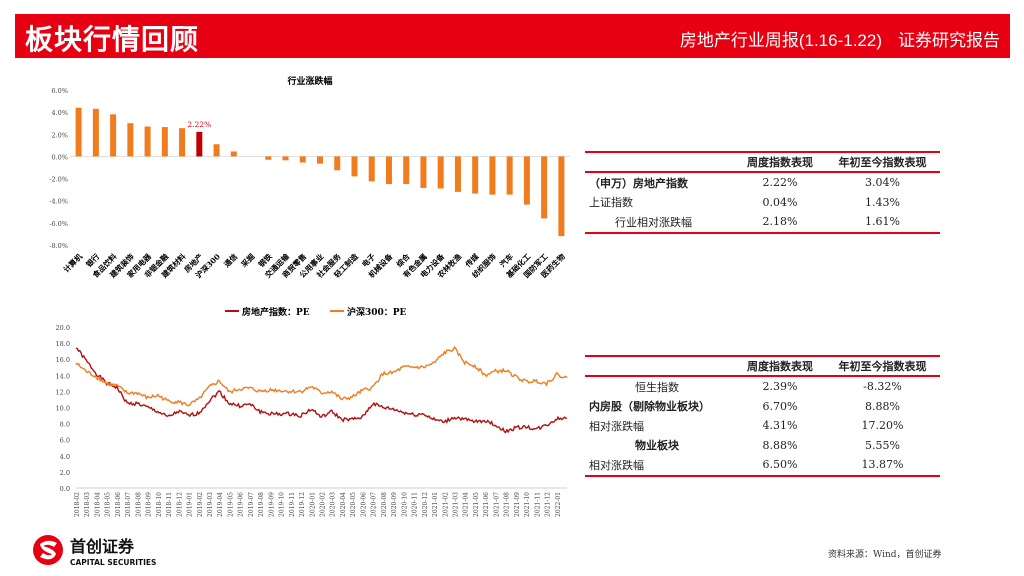  What do you see at coordinates (425, 504) in the screenshot?
I see `x-tick-label: 2020-12` at bounding box center [425, 504].